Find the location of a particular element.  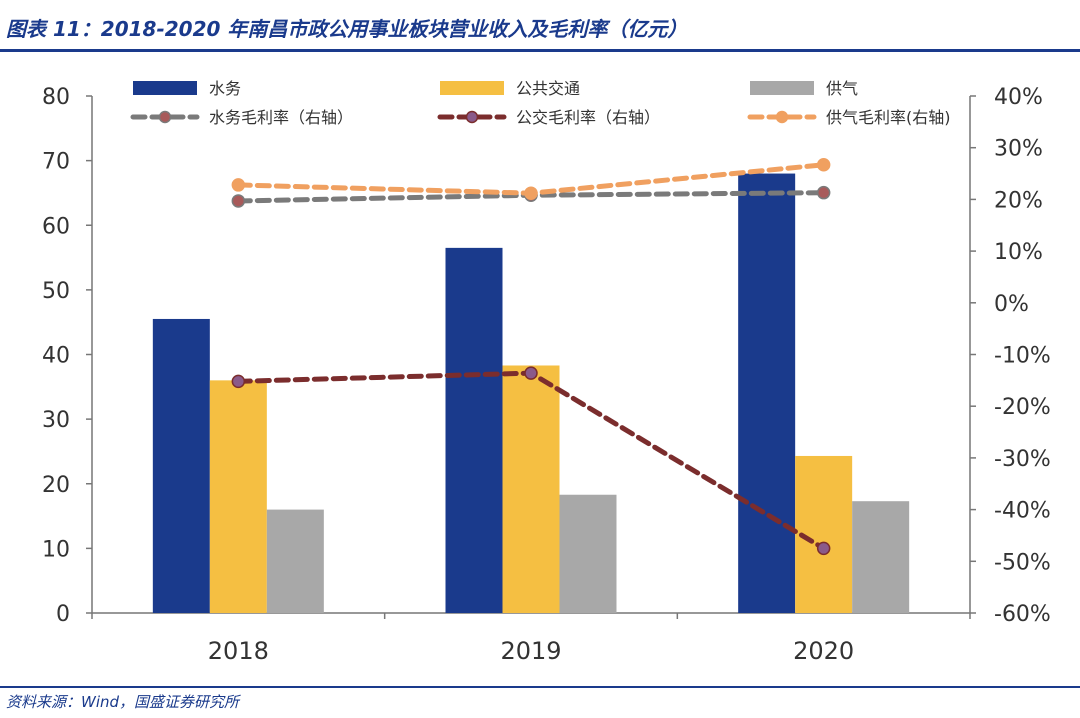

figure-title: 图表 11：2018-2020 年南昌市政公用事业板块营业收入及毛利率（亿元） is located at coordinates (347, 29).